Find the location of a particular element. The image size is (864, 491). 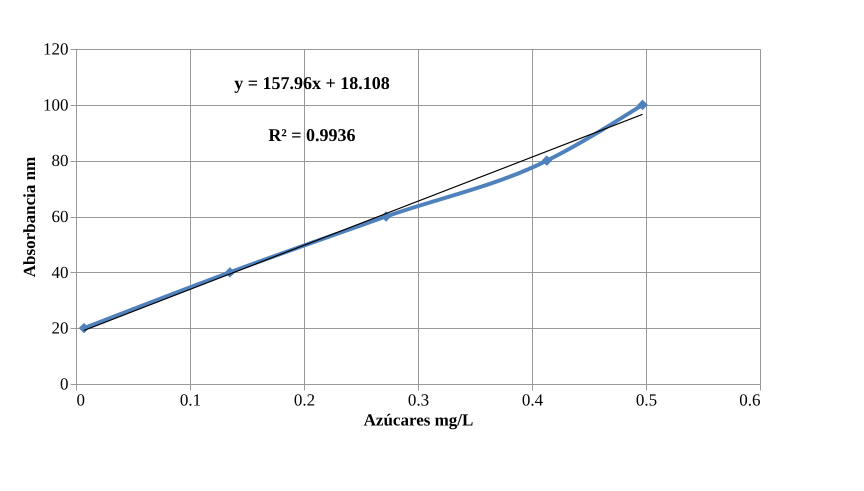

annotation: R² = 0.9936 is located at coordinates (312, 135).